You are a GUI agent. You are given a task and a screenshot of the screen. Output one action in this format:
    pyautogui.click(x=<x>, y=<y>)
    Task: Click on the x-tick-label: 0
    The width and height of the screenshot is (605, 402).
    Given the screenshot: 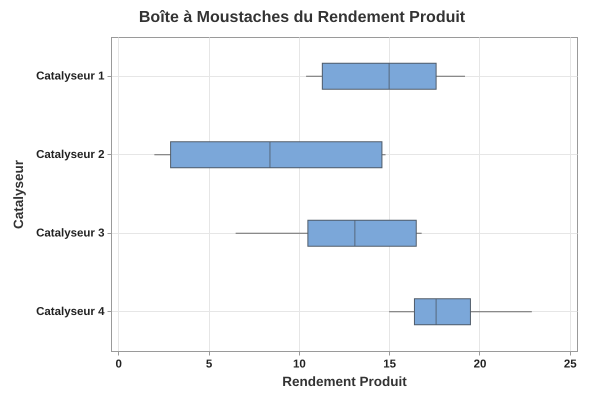 What is the action you would take?
    pyautogui.click(x=119, y=364)
    